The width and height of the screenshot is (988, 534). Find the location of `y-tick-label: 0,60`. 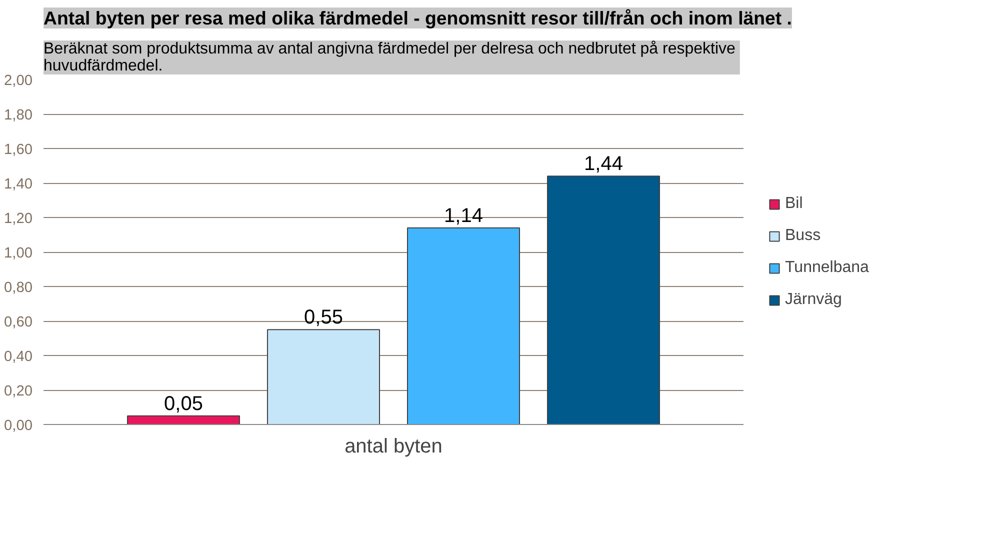

y-tick-label: 0,60 is located at coordinates (18, 322).